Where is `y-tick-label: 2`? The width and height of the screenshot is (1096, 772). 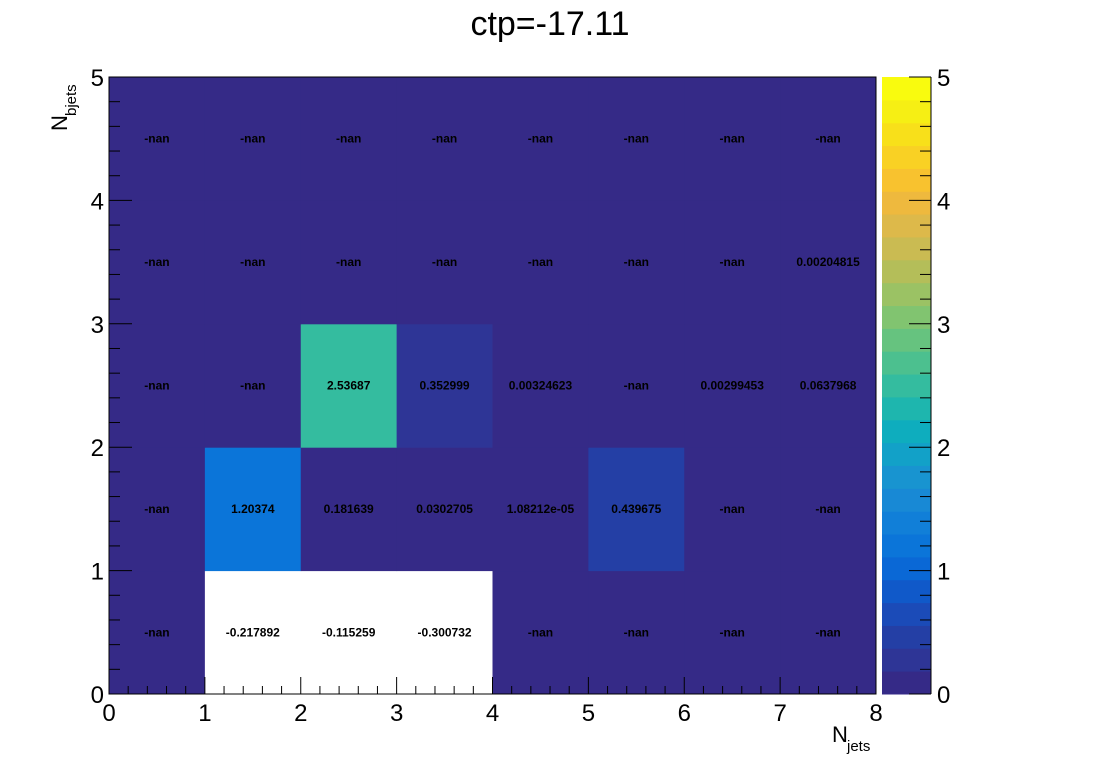
y-tick-label: 2 is located at coordinates (97, 448).